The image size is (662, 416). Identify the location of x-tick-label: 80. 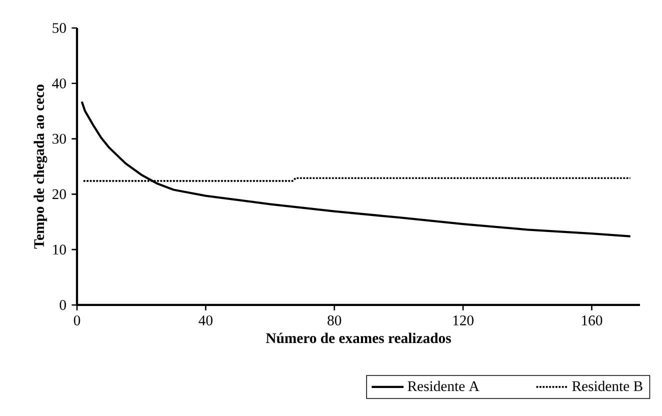
(335, 320).